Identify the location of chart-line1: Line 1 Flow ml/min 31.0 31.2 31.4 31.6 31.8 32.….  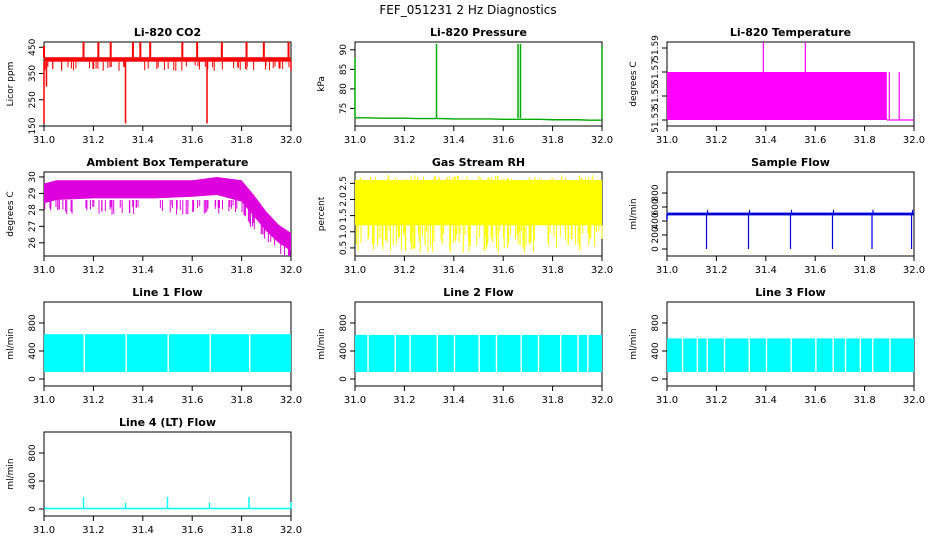
(154, 346).